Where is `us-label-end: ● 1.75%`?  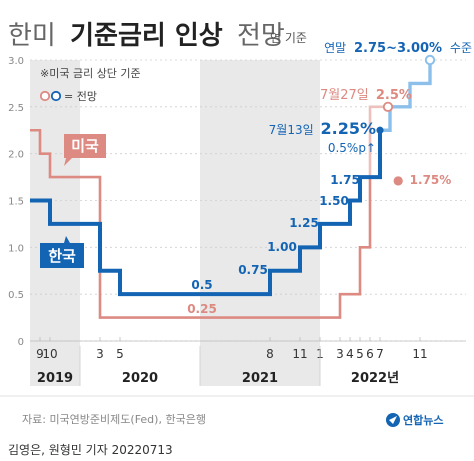 us-label-end: ● 1.75% is located at coordinates (422, 180).